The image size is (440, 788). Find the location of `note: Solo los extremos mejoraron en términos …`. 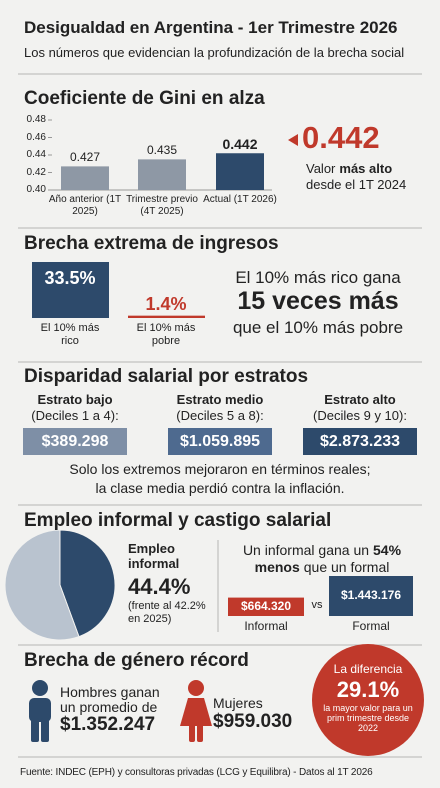

note: Solo los extremos mejoraron en términos … is located at coordinates (220, 469).